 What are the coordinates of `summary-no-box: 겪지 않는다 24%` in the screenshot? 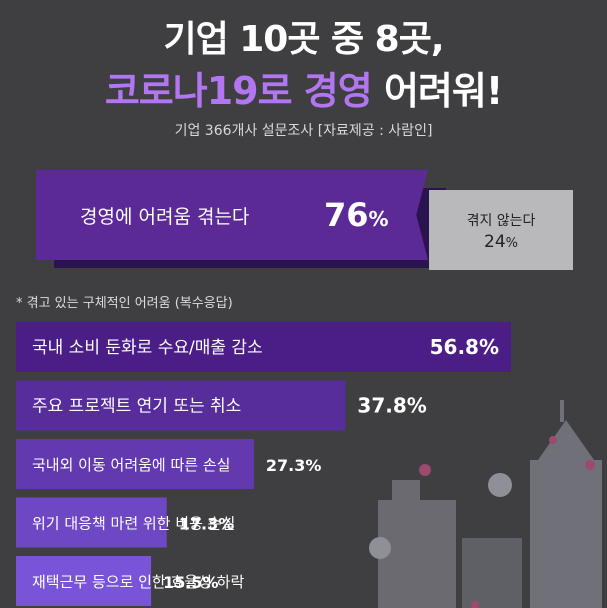 It's located at (501, 230).